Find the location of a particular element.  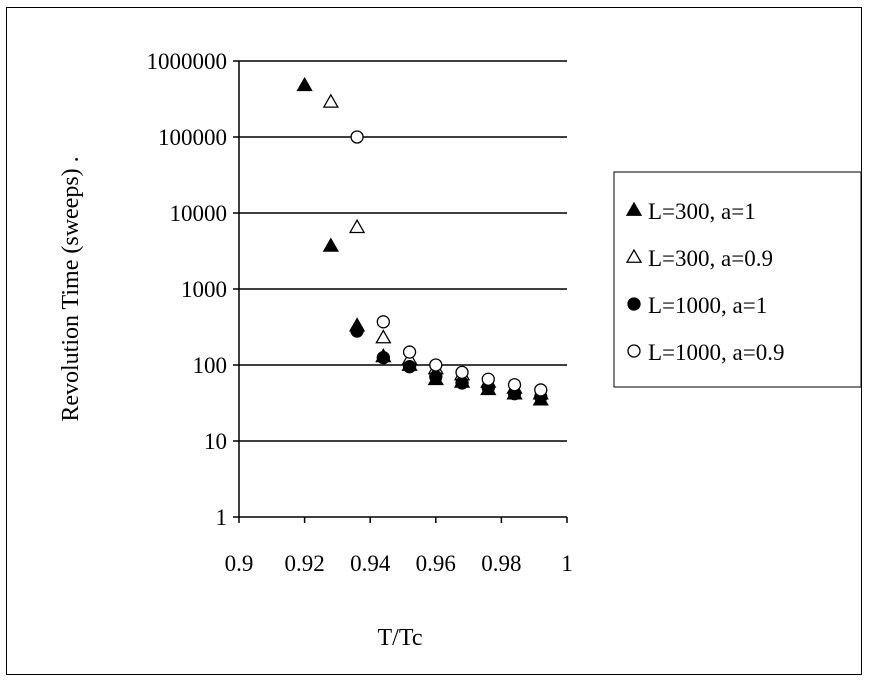

data-points is located at coordinates (422, 241).